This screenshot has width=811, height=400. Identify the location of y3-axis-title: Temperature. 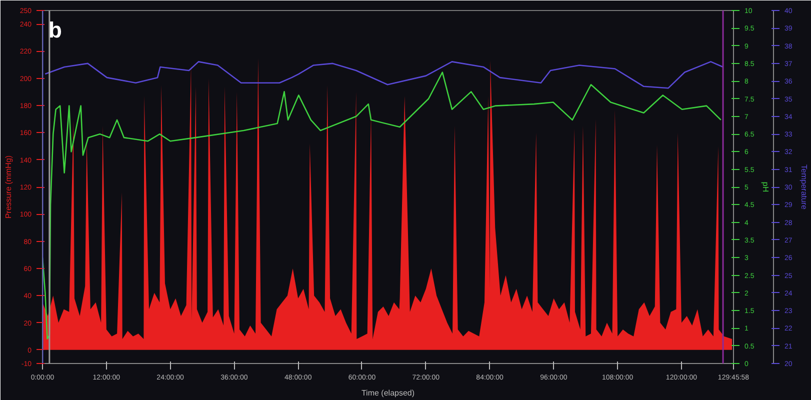
(803, 187).